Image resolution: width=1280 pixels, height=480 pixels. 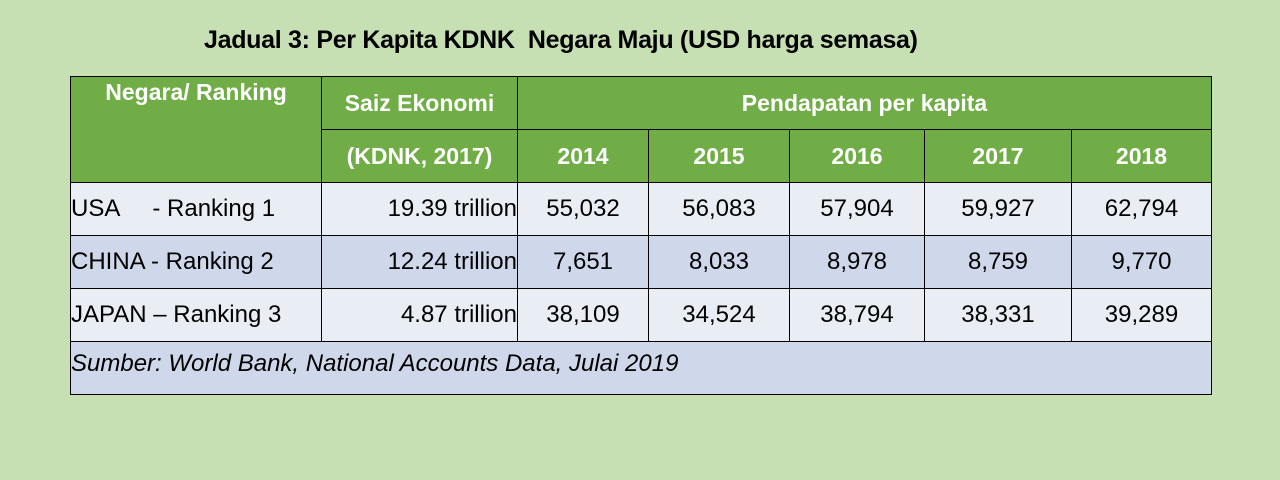 I want to click on value-cell: 38,331, so click(x=998, y=315).